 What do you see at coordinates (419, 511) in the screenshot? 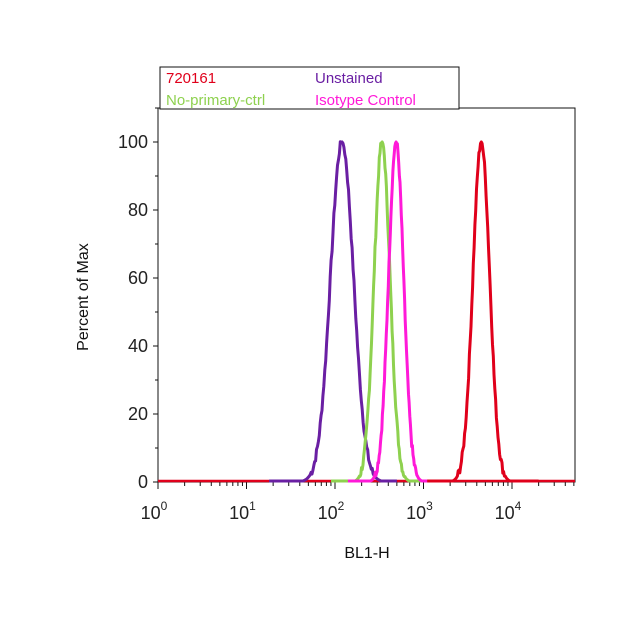
I see `x-tick-label: 10³` at bounding box center [419, 511].